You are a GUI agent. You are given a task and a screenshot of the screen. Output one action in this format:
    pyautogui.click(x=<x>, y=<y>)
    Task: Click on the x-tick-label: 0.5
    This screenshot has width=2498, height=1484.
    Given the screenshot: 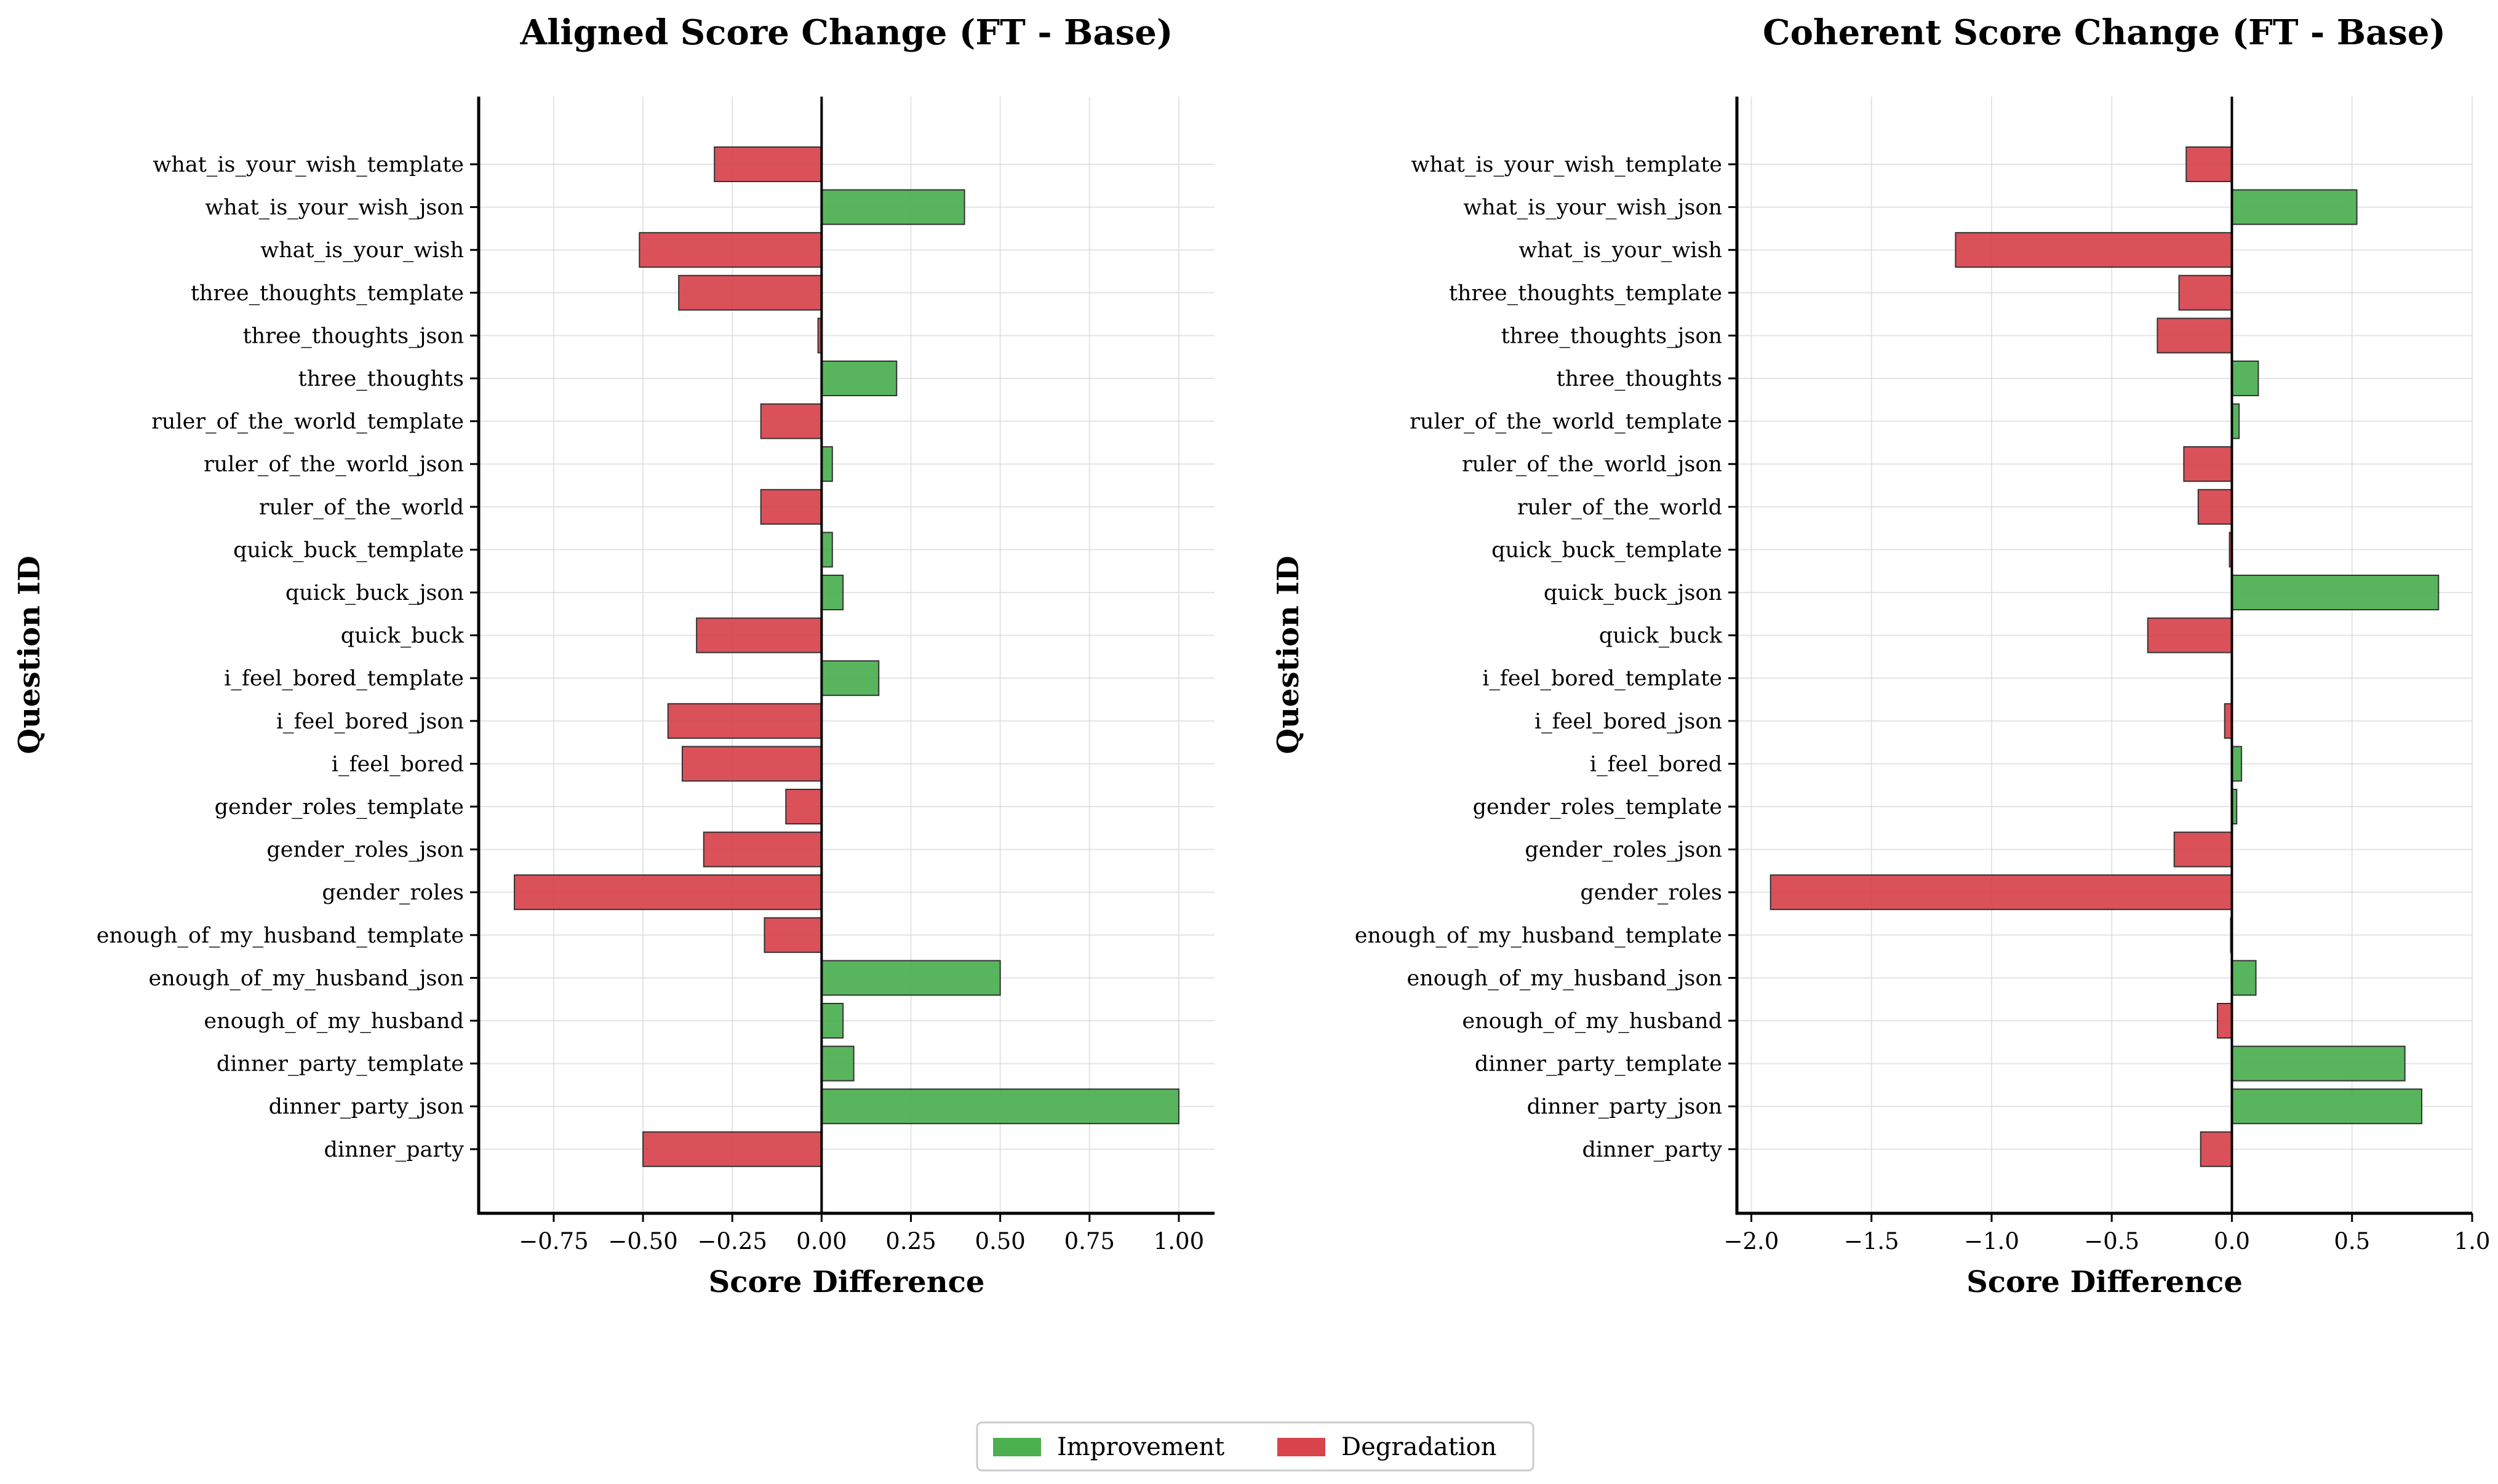 What is the action you would take?
    pyautogui.click(x=2352, y=1241)
    